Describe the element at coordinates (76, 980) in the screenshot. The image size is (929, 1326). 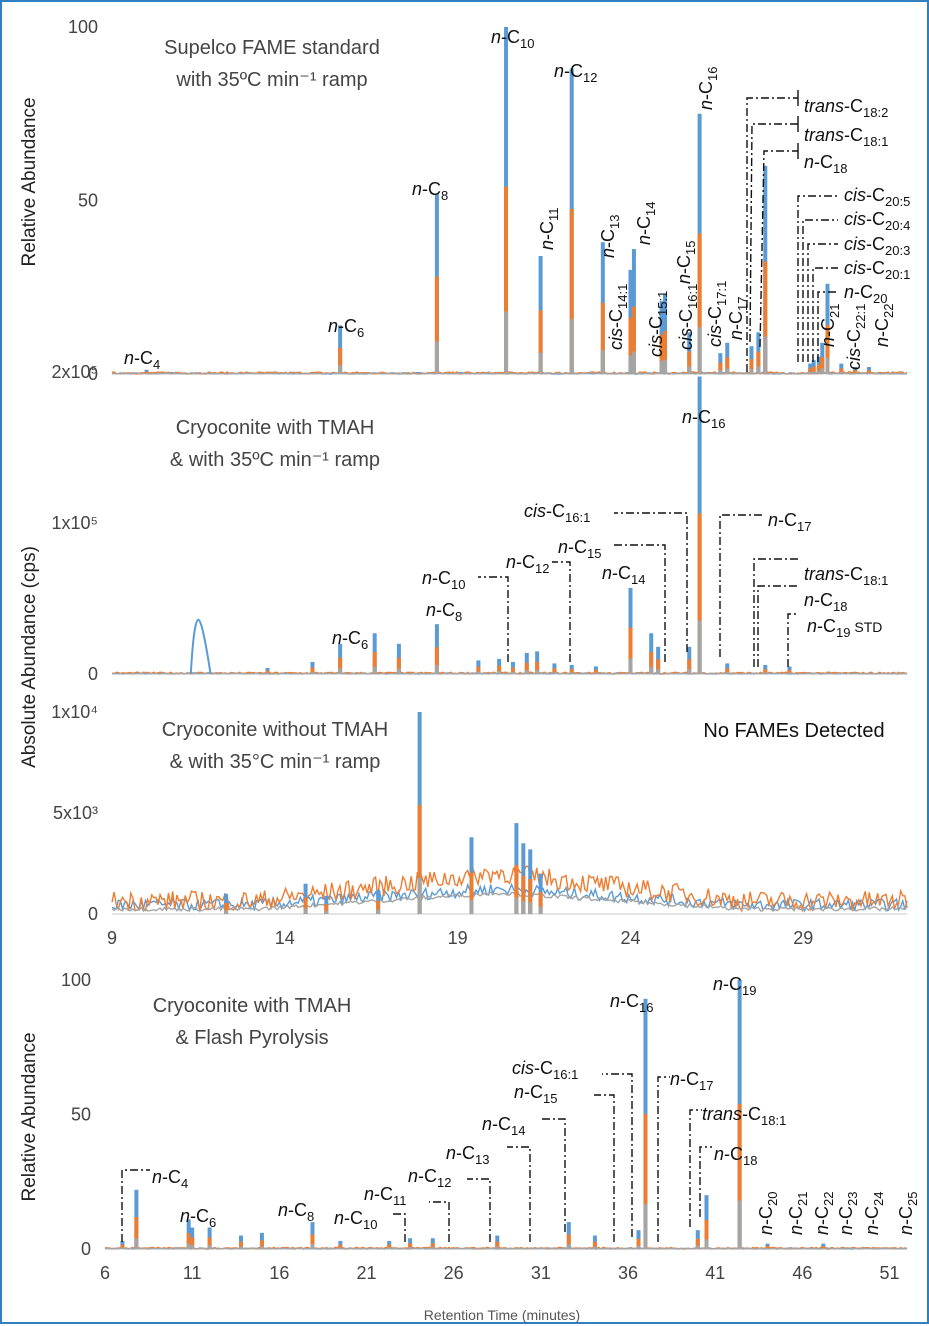
I see `y-tick-label: 100` at that location.